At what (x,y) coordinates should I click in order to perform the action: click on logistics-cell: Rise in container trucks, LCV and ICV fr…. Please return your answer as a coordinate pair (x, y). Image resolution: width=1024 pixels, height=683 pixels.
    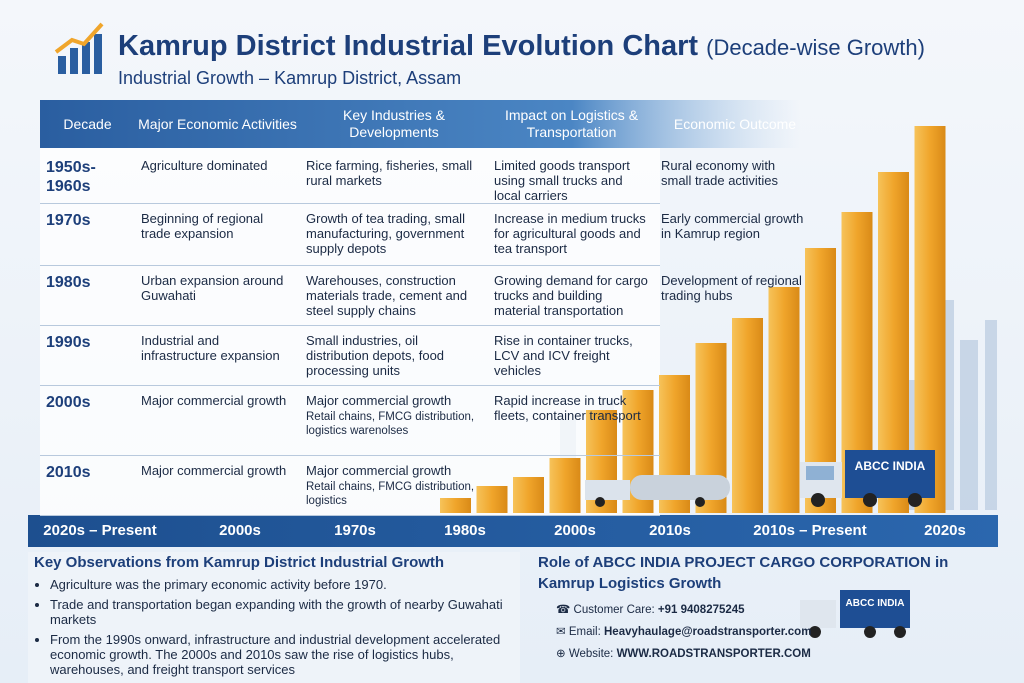
    Looking at the image, I should click on (571, 355).